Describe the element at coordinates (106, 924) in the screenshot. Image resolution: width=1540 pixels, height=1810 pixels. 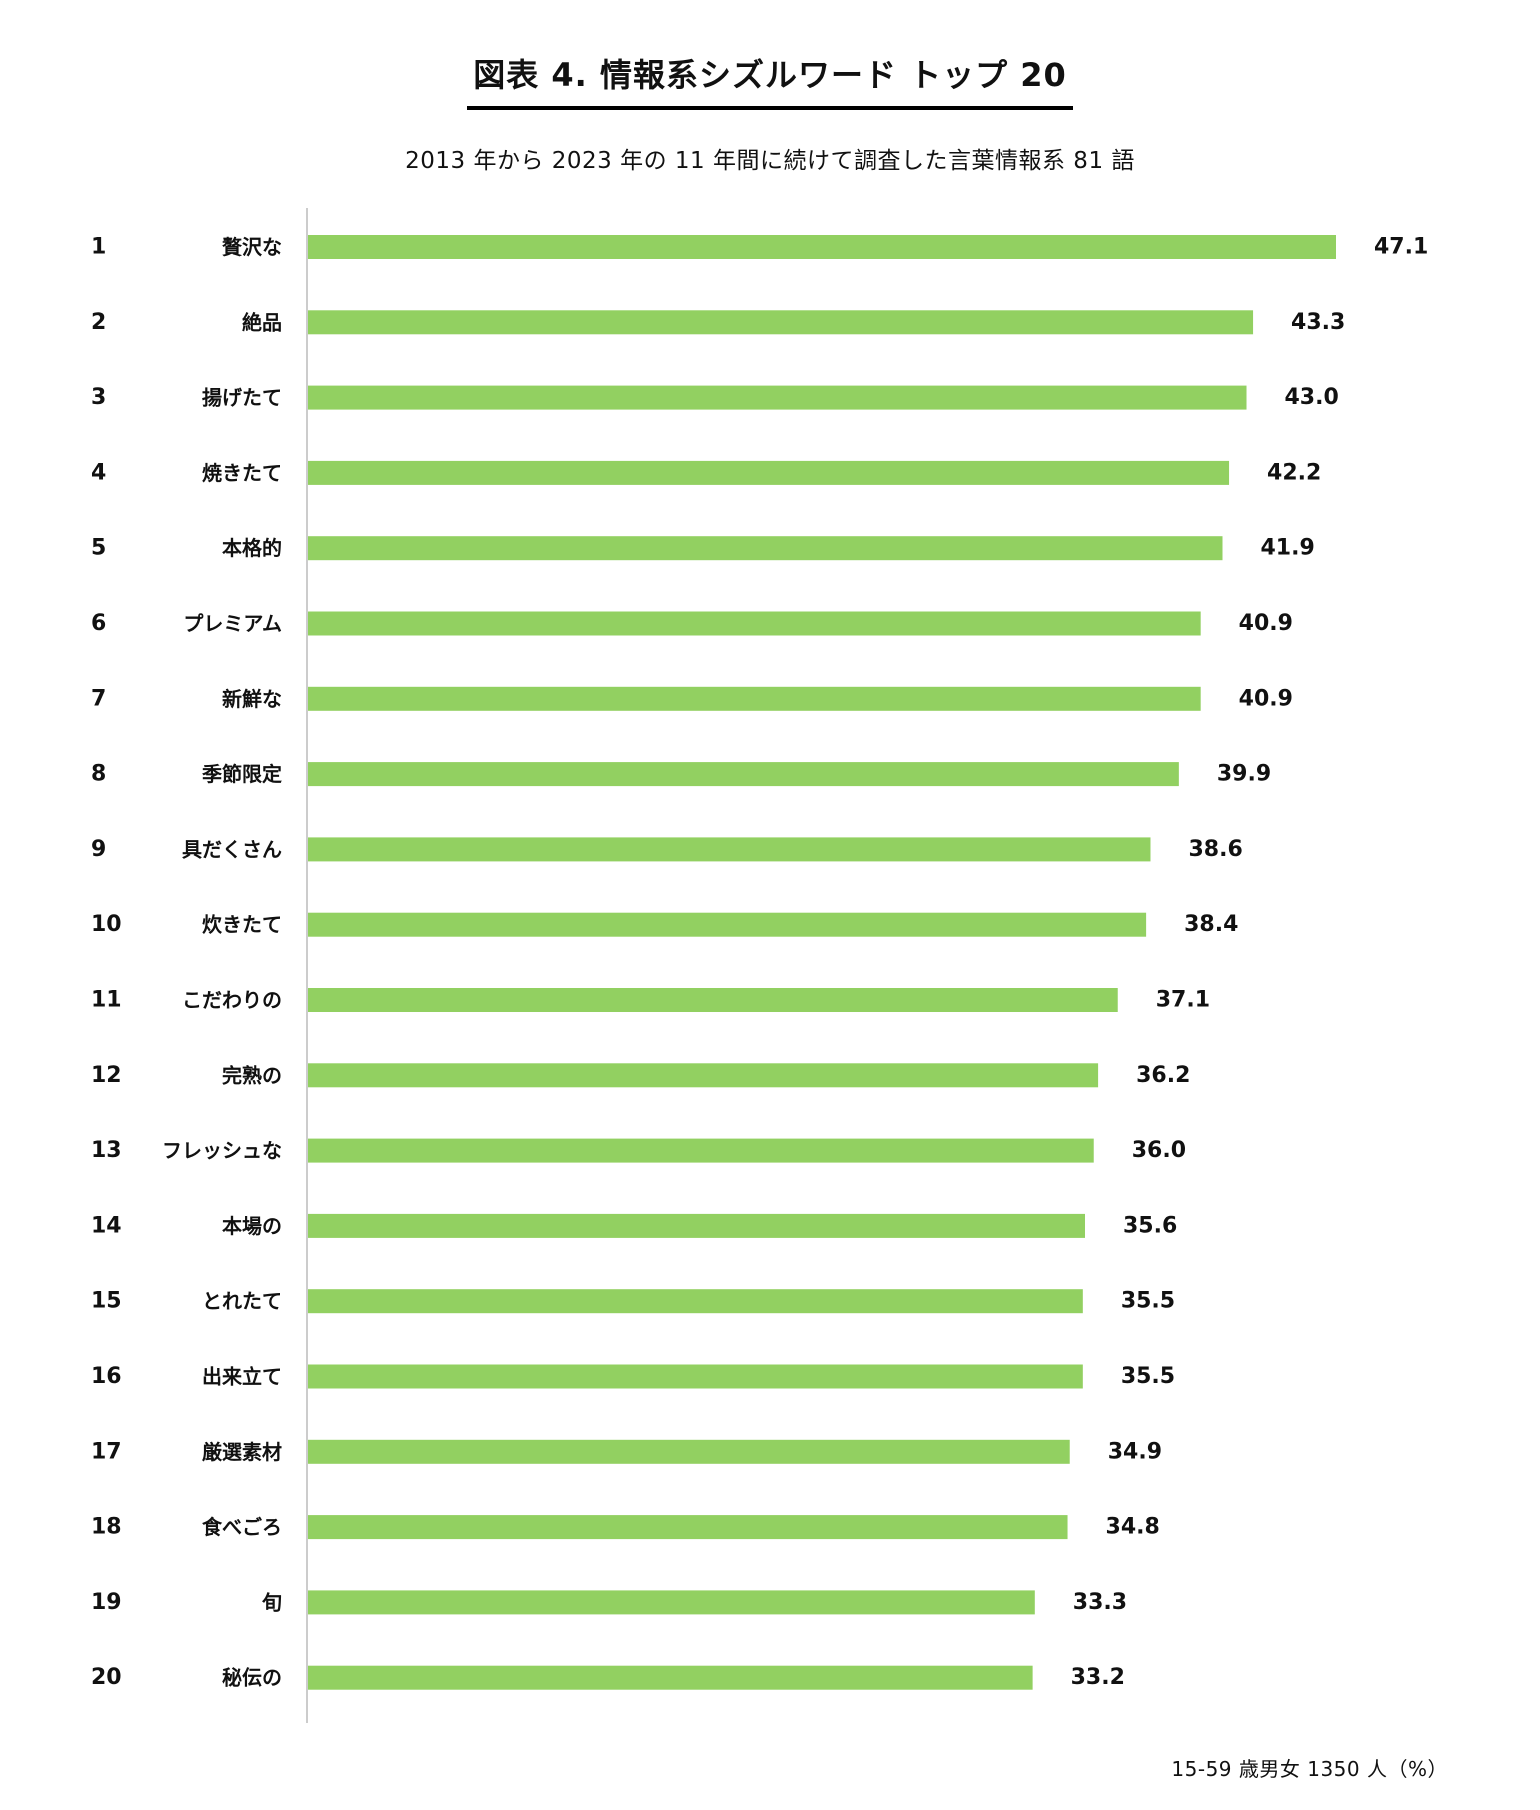
I see `rank-label: 10` at that location.